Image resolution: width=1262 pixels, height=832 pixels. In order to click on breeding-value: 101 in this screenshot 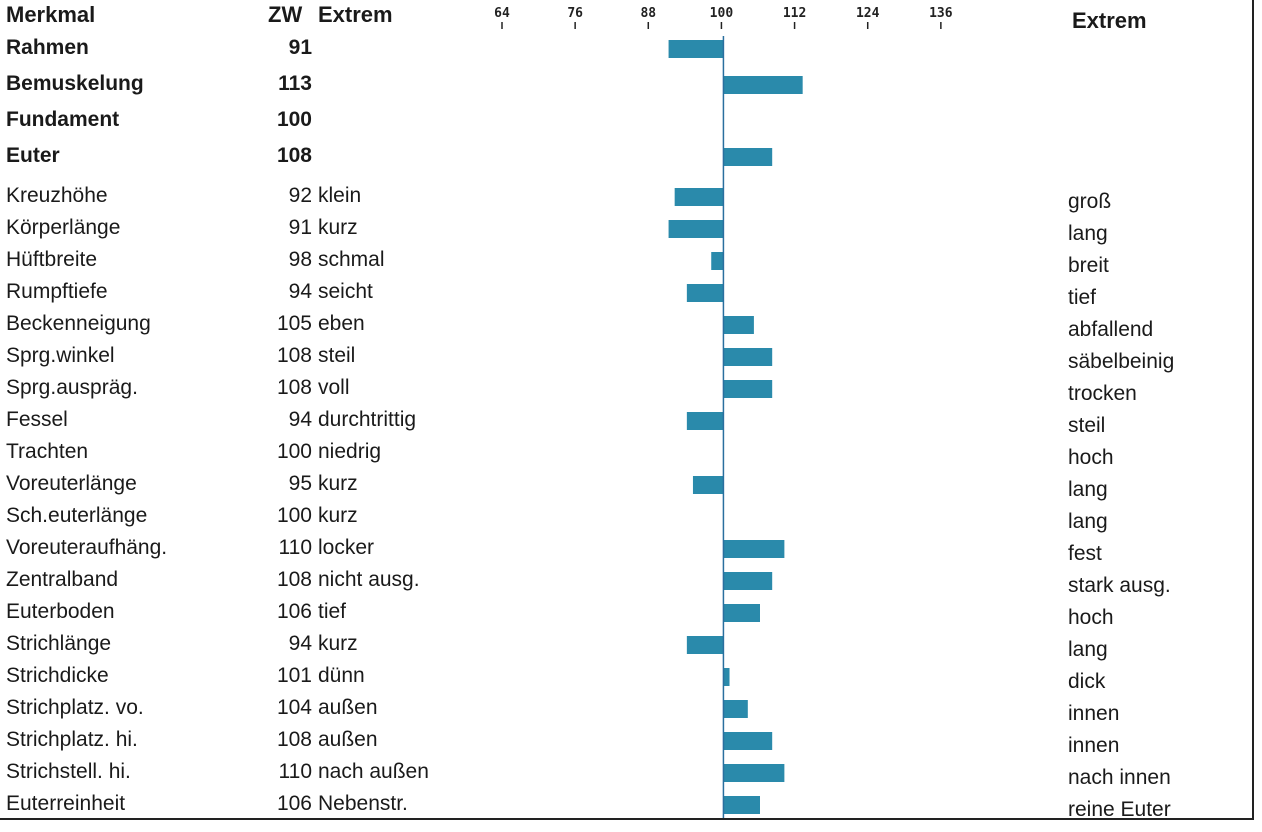, I will do `click(294, 675)`.